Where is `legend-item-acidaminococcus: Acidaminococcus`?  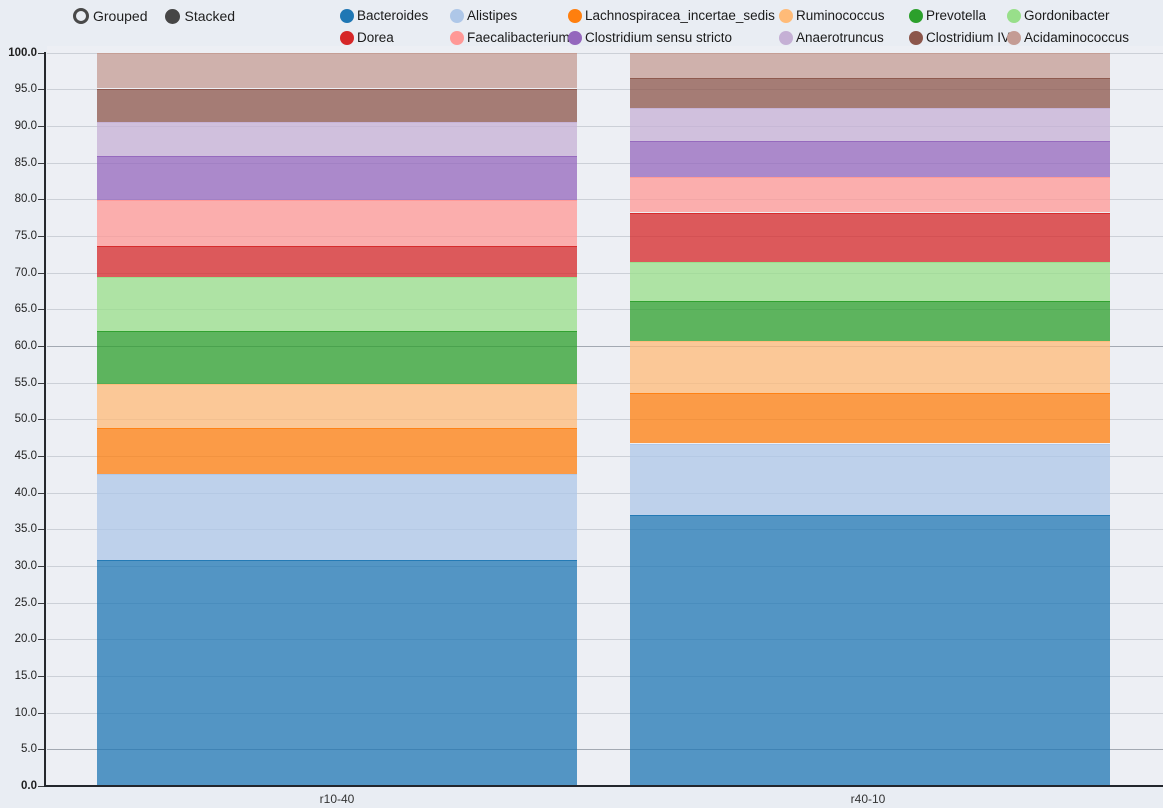 legend-item-acidaminococcus: Acidaminococcus is located at coordinates (1068, 37).